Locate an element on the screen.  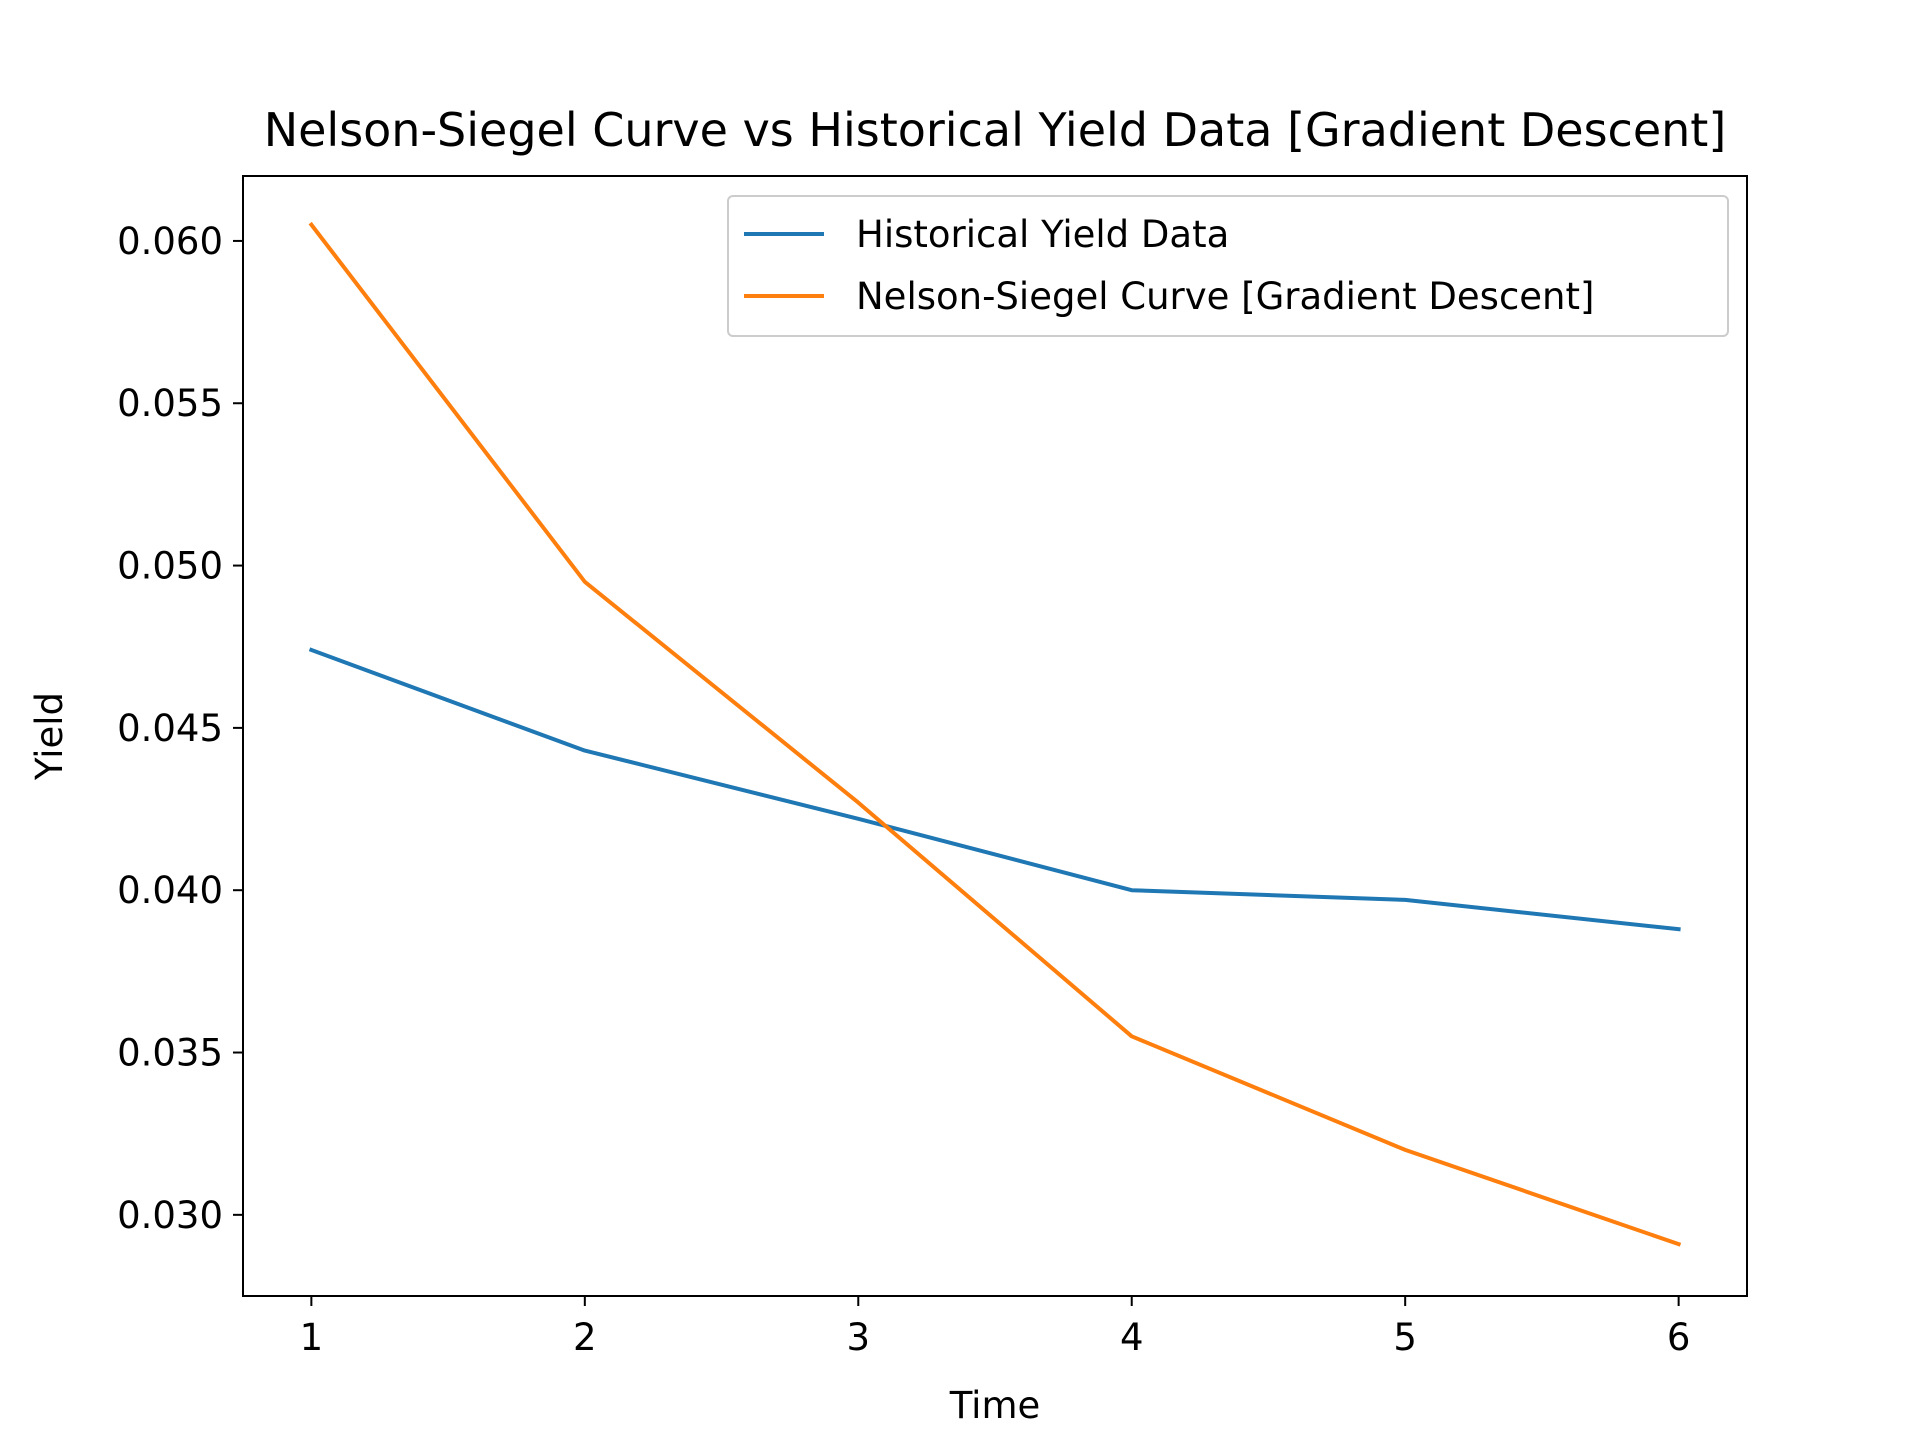
x-tick-label: 6 is located at coordinates (1679, 1337).